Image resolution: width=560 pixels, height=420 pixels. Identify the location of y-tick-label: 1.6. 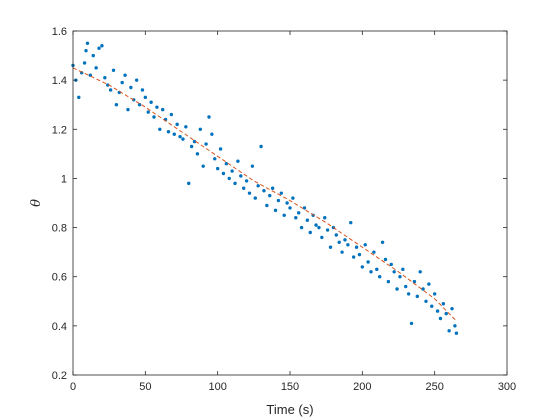
(59, 32).